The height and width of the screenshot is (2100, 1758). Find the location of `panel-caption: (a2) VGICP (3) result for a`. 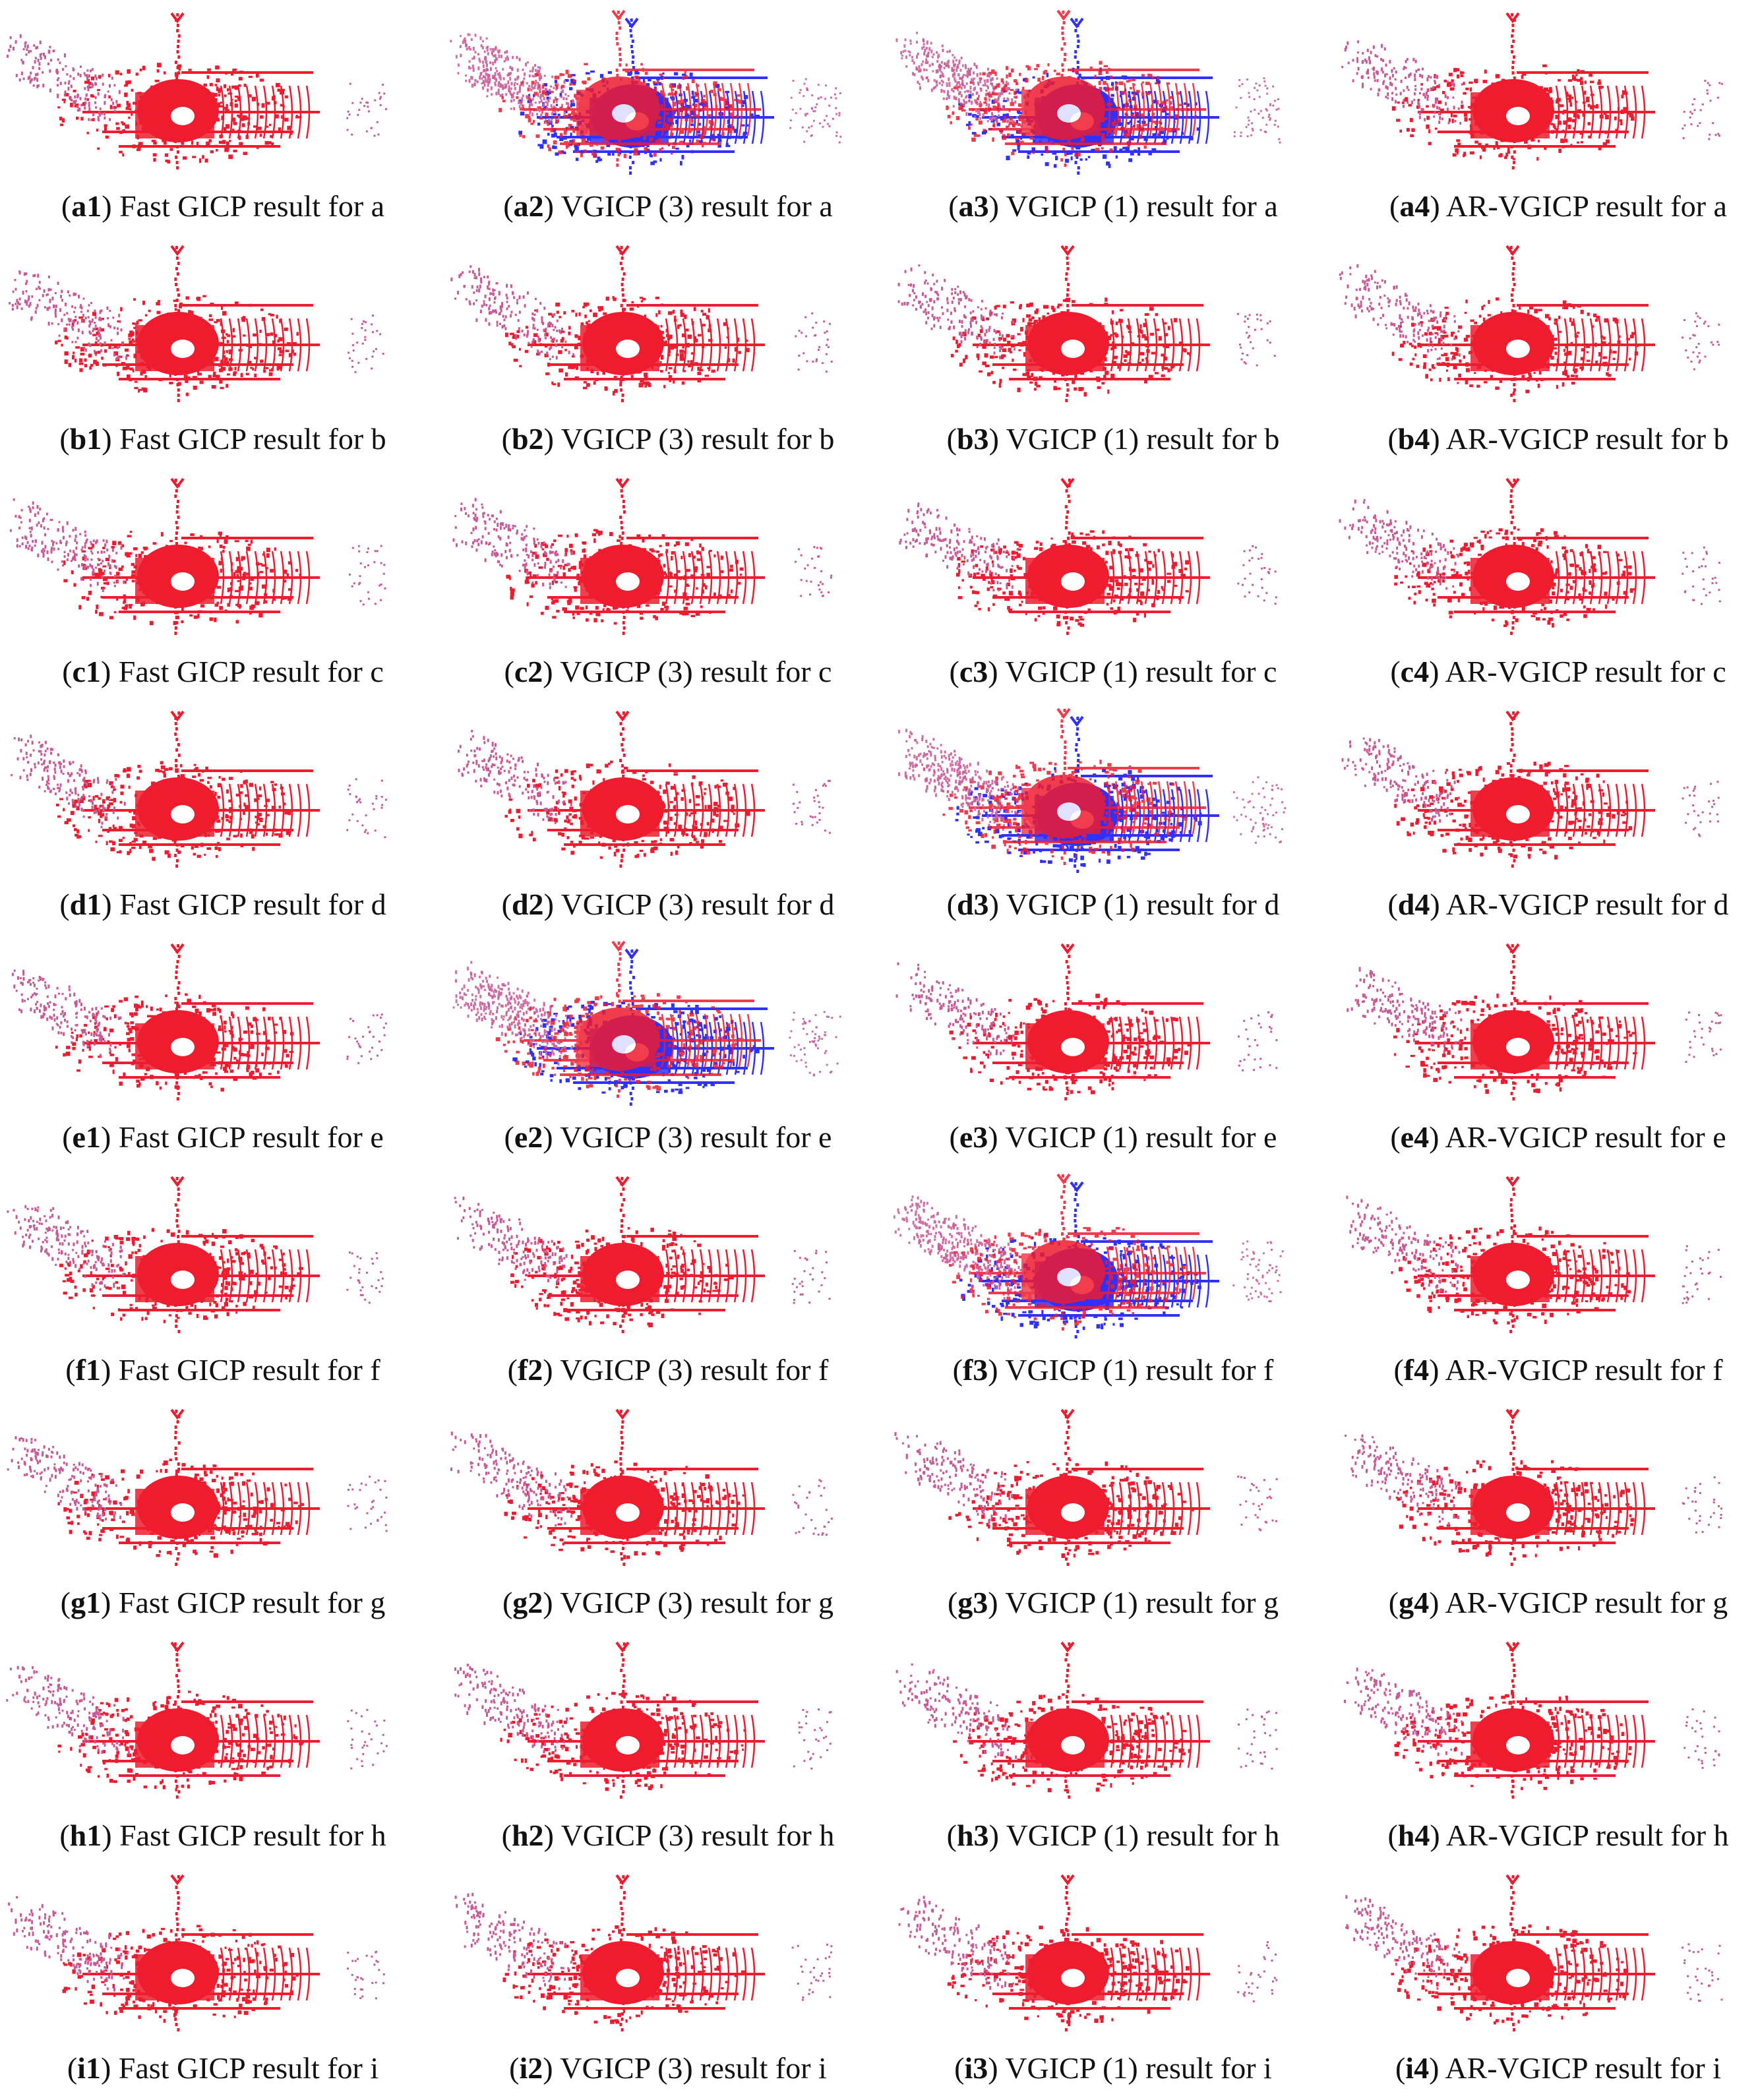

panel-caption: (a2) VGICP (3) result for a is located at coordinates (668, 206).